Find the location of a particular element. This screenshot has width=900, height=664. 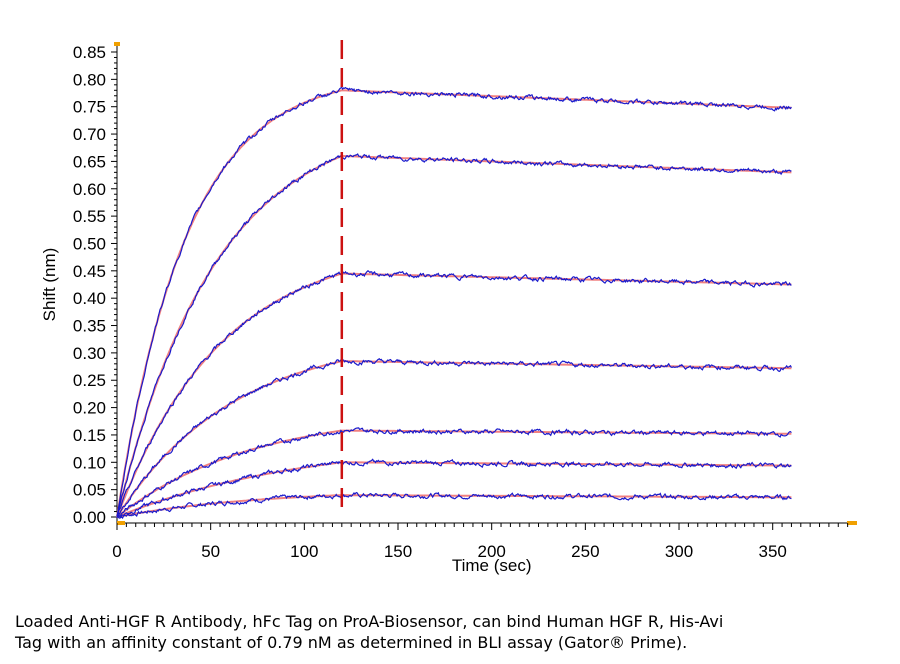

y-tick-label: 0.85 is located at coordinates (89, 52).